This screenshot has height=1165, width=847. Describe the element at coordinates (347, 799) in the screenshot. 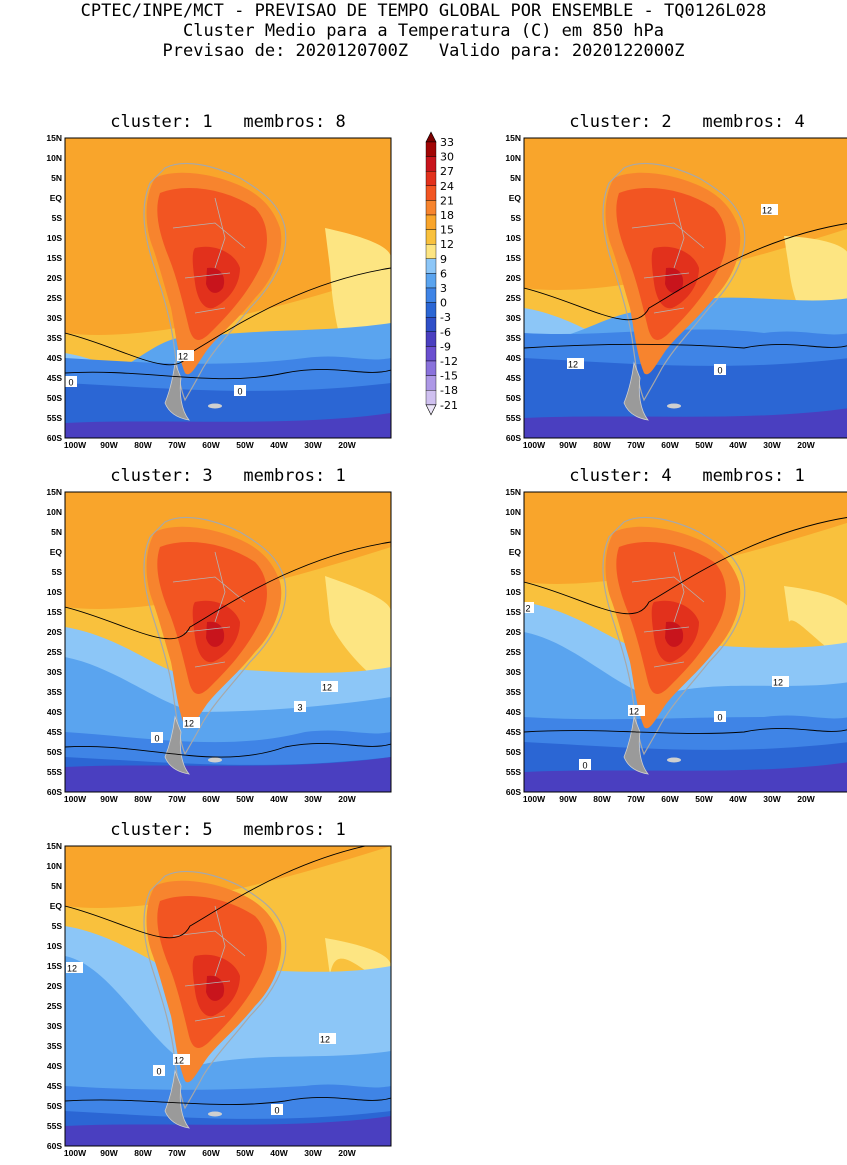

I see `lon-label: 20W` at that location.